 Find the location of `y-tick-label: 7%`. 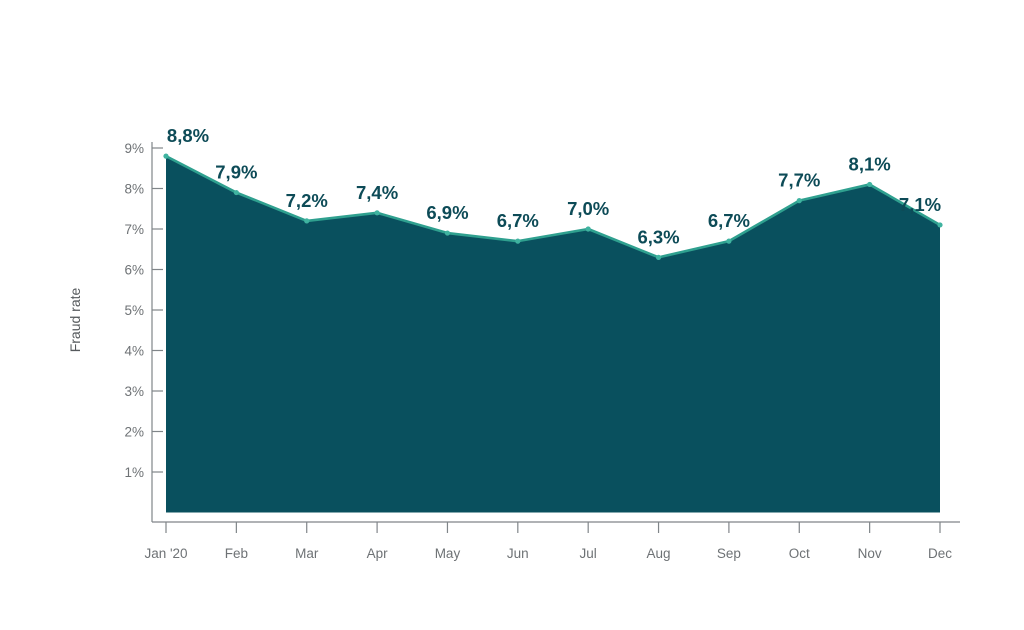

y-tick-label: 7% is located at coordinates (134, 229).